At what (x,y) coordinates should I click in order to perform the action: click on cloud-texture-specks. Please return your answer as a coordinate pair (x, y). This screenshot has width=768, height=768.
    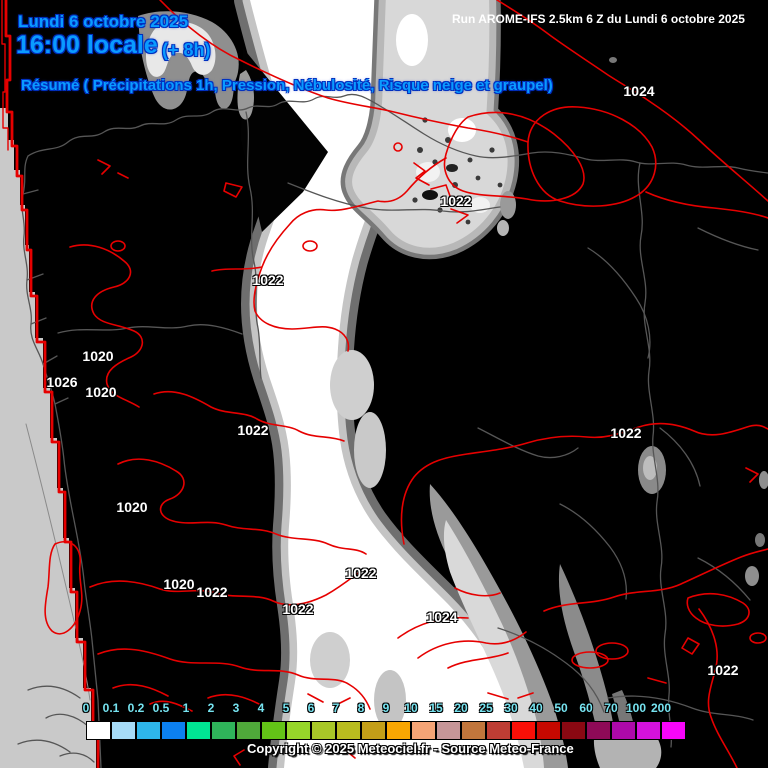
    Looking at the image, I should click on (457, 171).